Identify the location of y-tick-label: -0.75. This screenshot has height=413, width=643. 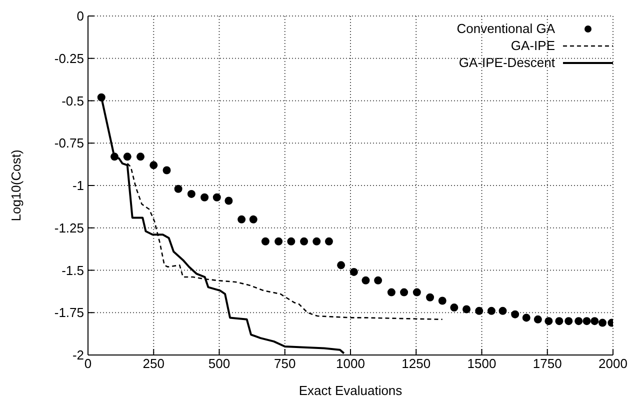
(69, 143).